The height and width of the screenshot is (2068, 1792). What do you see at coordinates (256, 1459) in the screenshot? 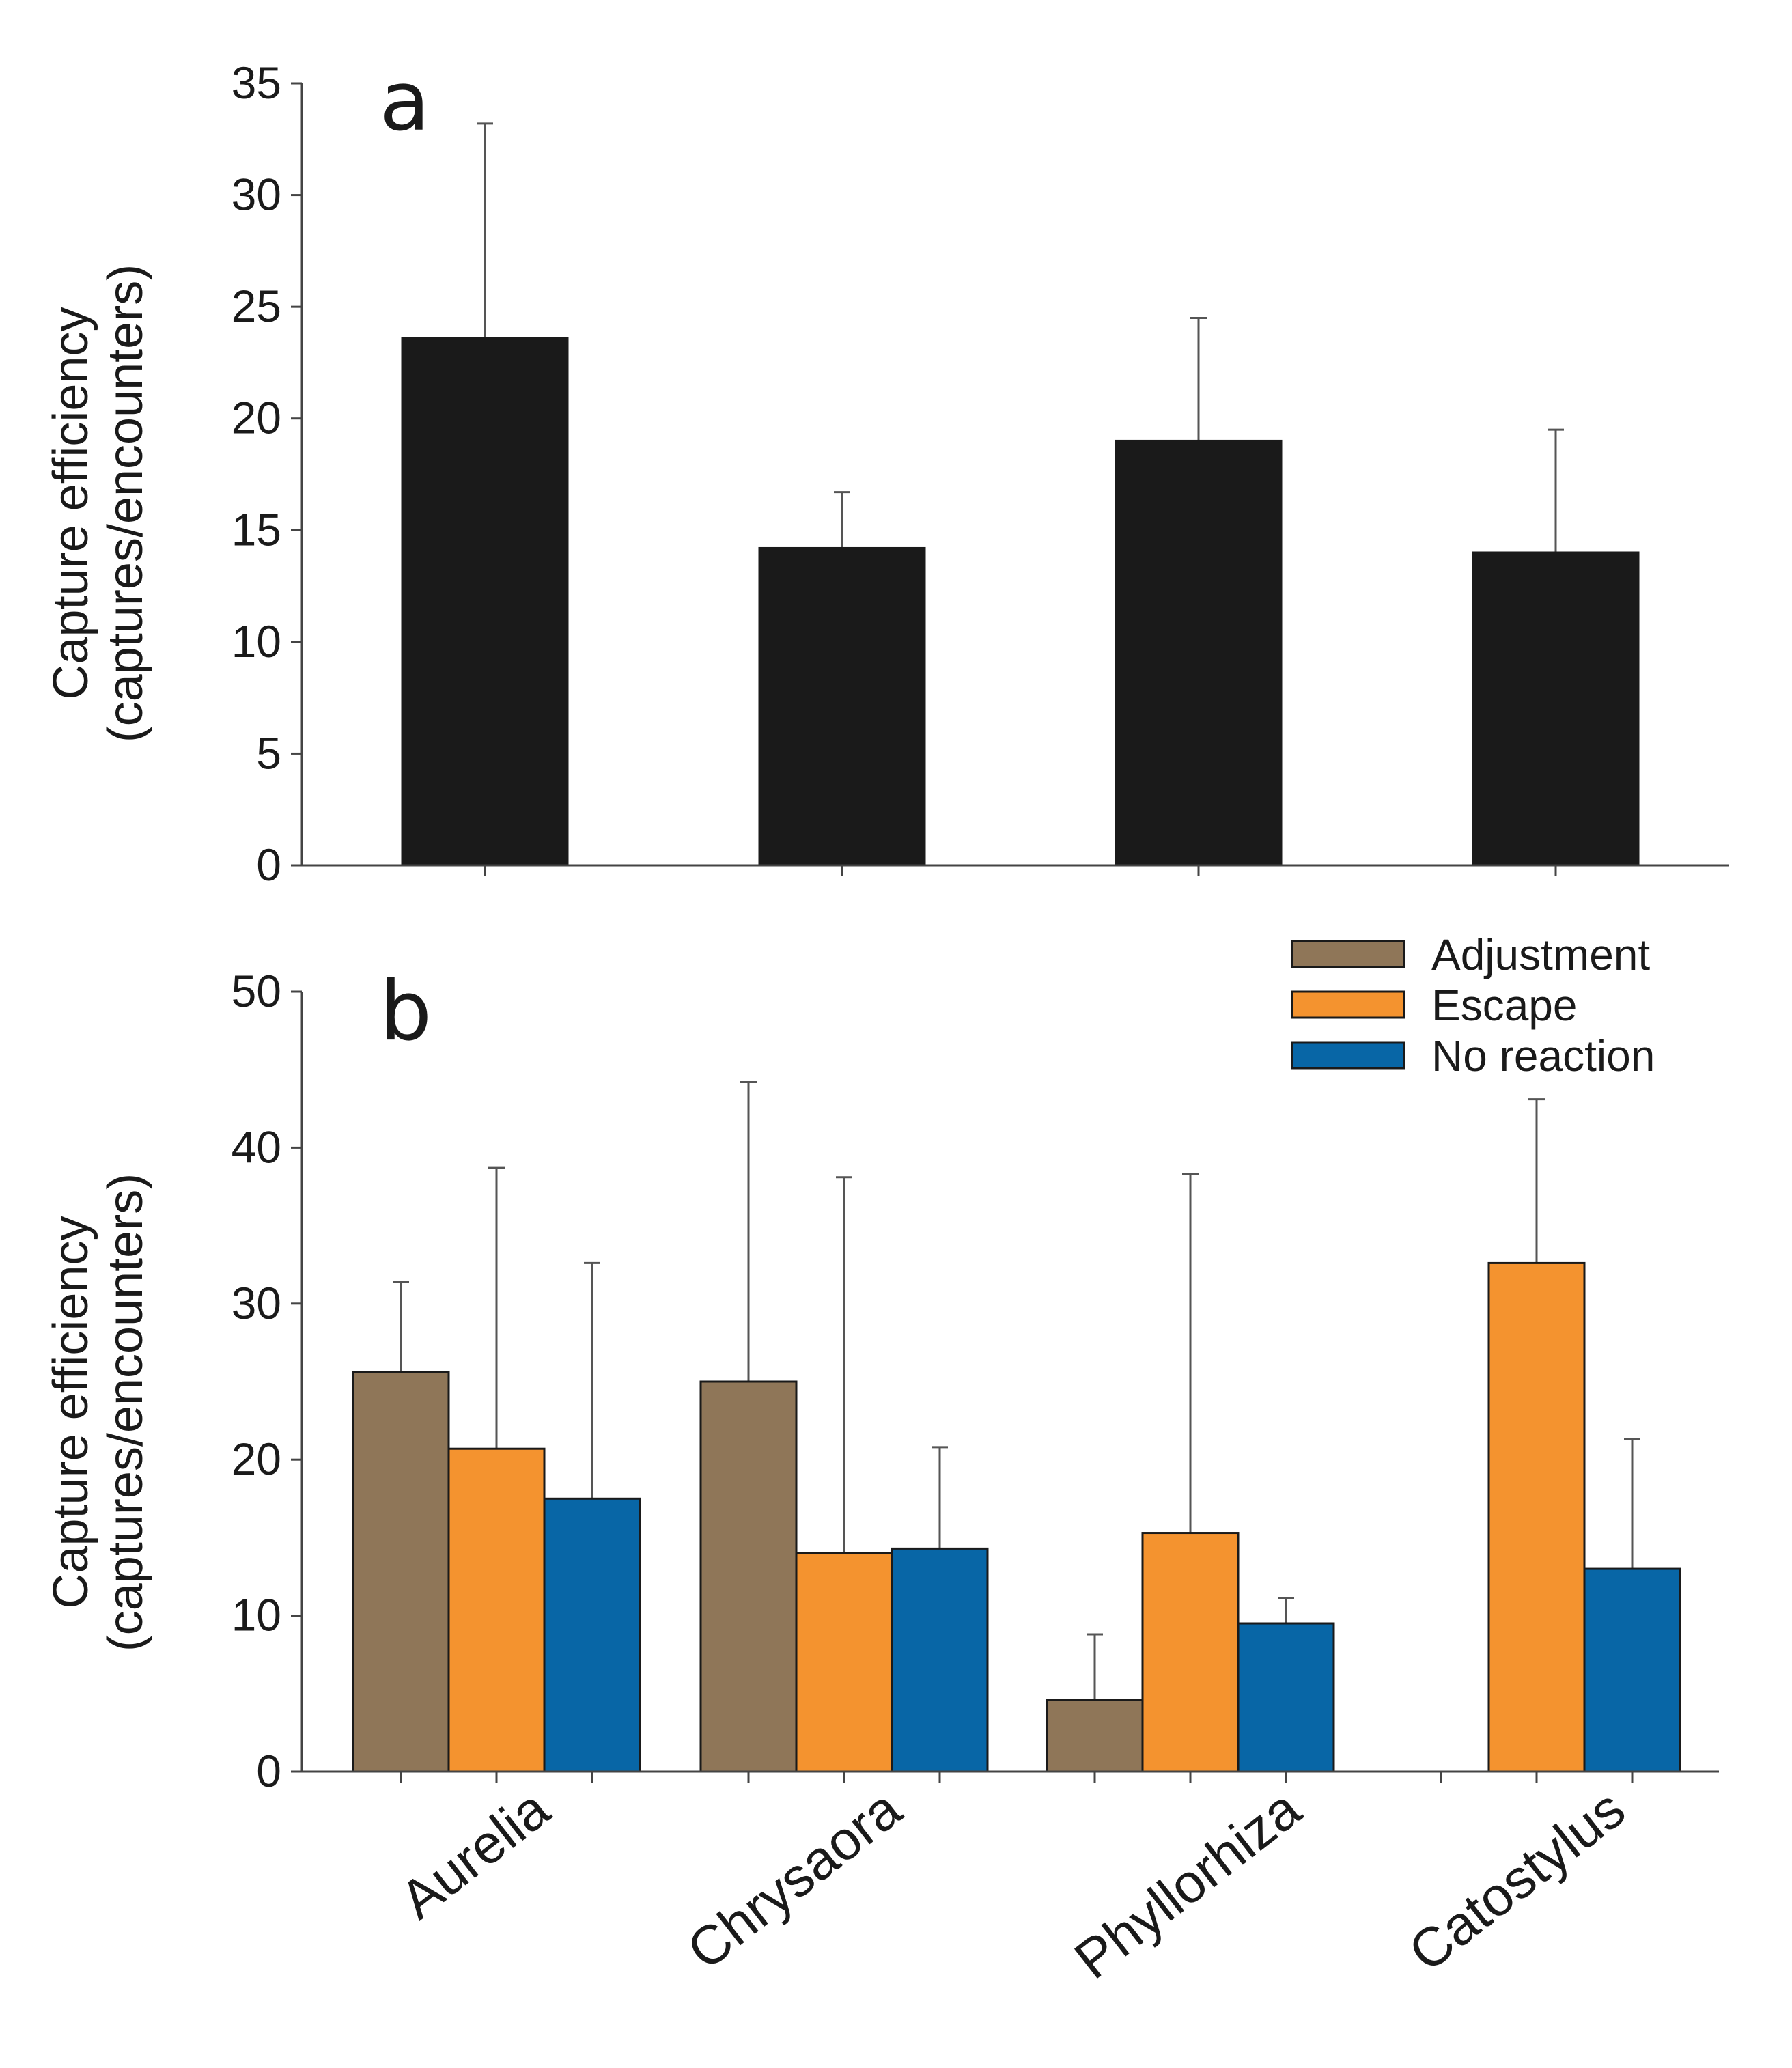
I see `panel-b-y-tick-label: 20` at bounding box center [256, 1459].